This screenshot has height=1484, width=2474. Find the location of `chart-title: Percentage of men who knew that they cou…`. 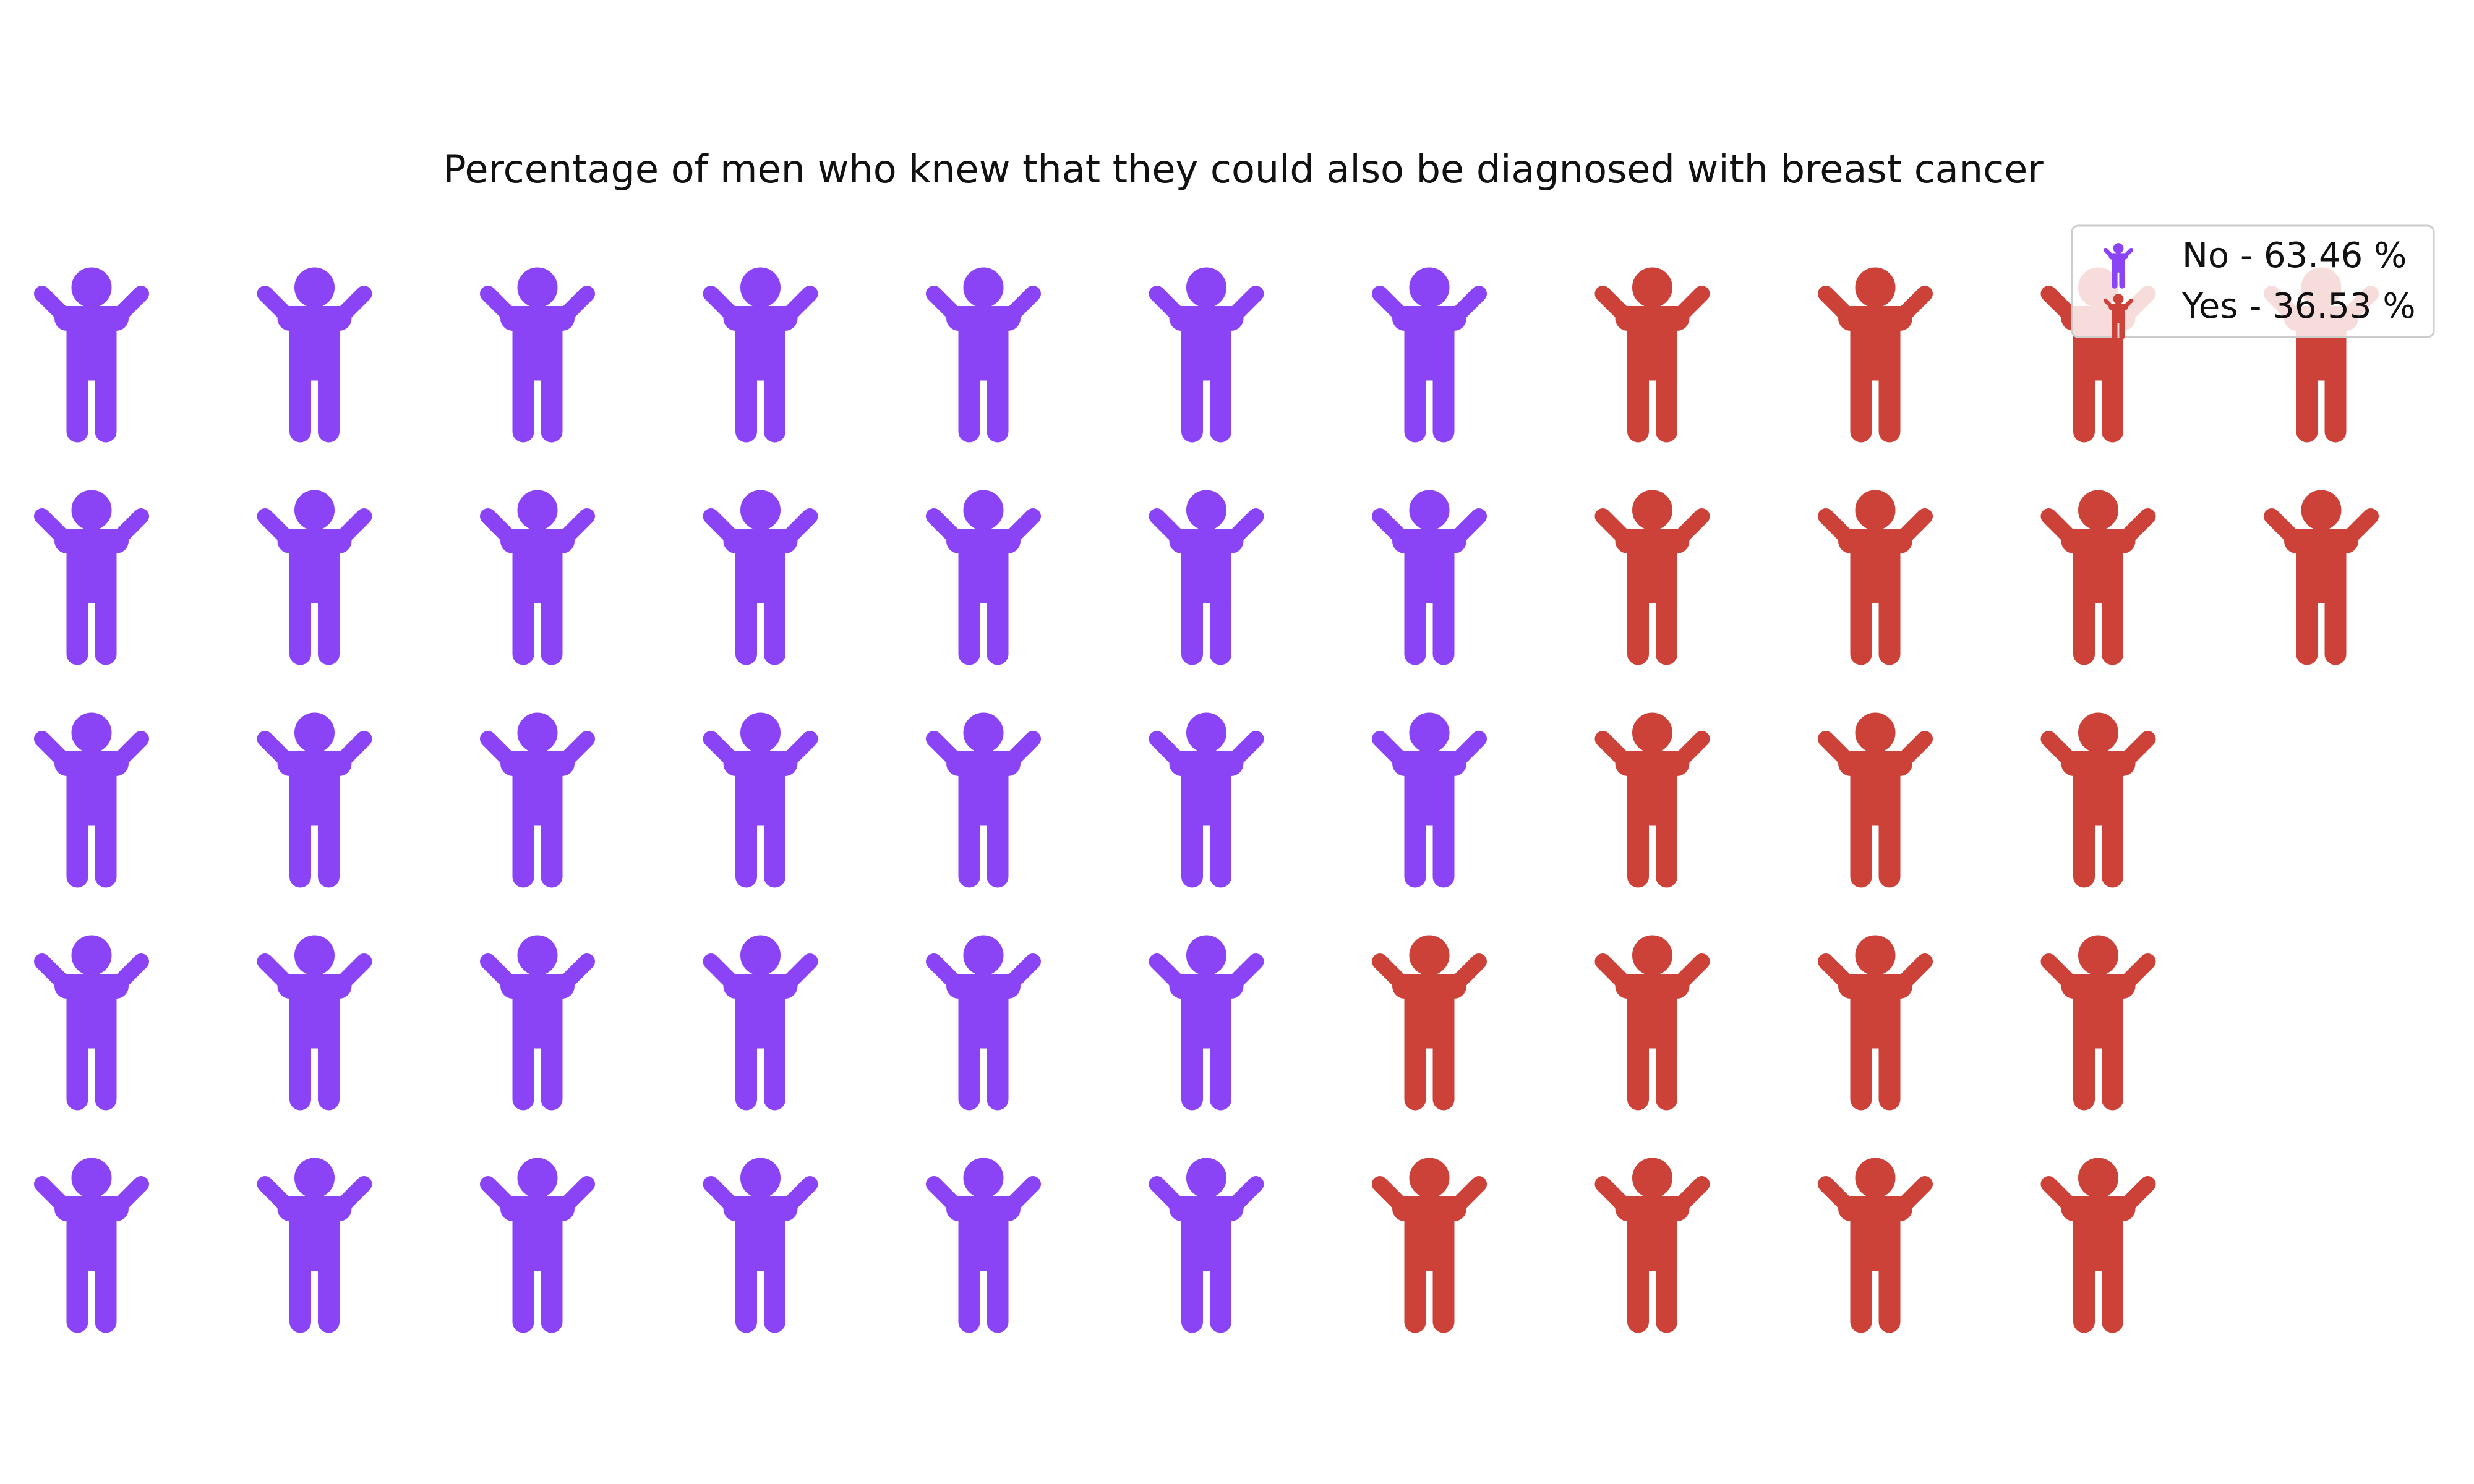

chart-title: Percentage of men who knew that they cou… is located at coordinates (1244, 169).